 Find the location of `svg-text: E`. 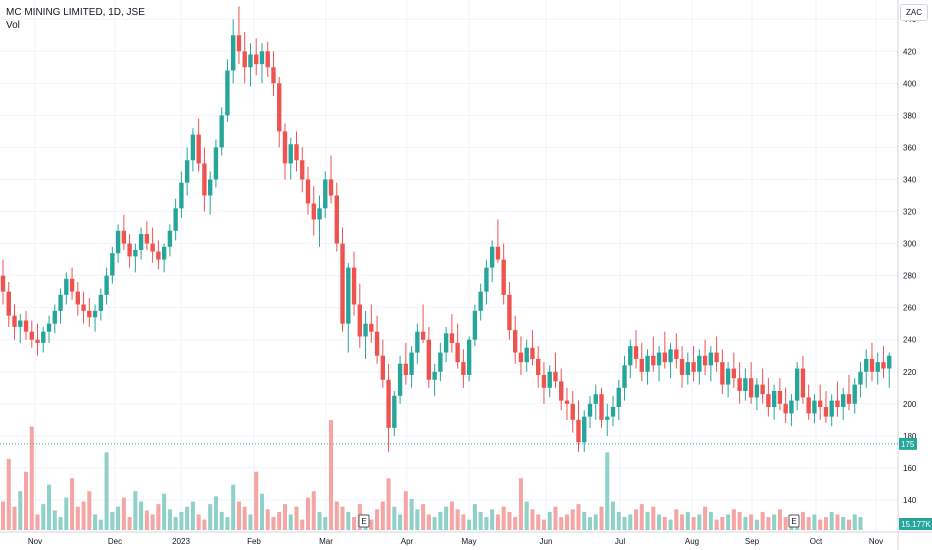

svg-text: E is located at coordinates (793, 521).